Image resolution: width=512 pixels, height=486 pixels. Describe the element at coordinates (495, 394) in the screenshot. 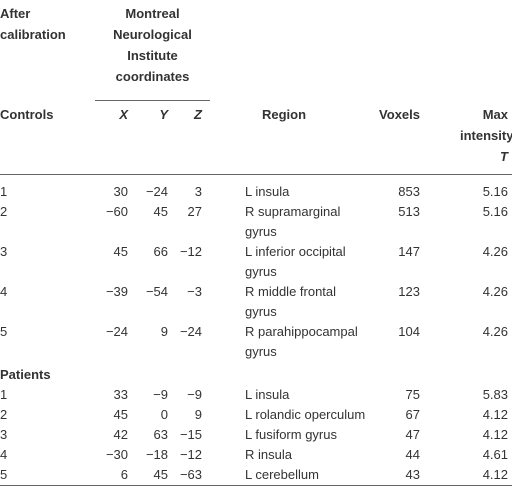

I see `table-cell: 5.83` at that location.